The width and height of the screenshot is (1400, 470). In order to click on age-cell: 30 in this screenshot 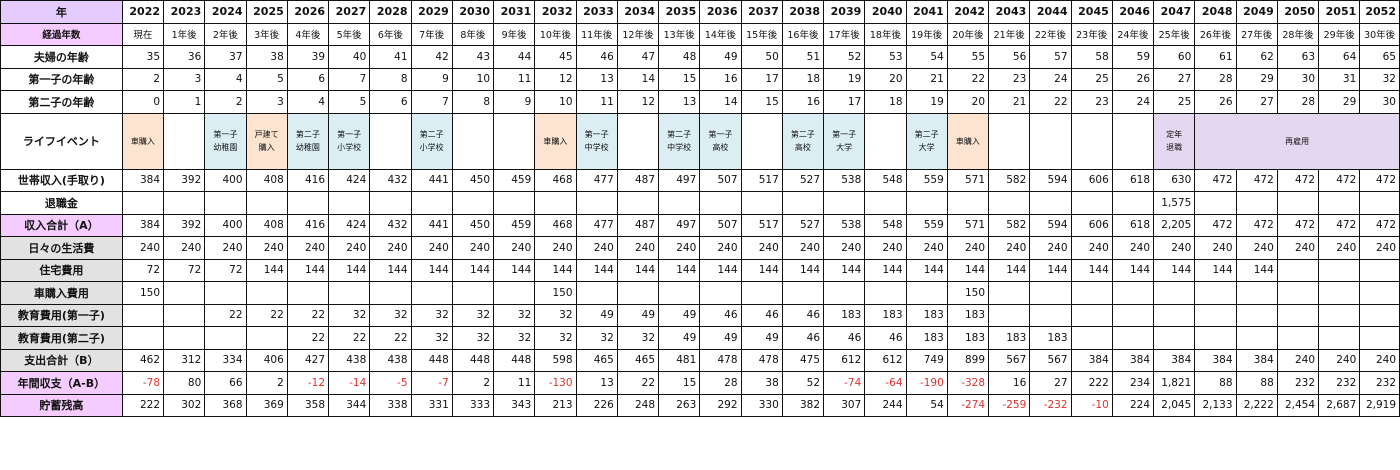, I will do `click(1379, 102)`.